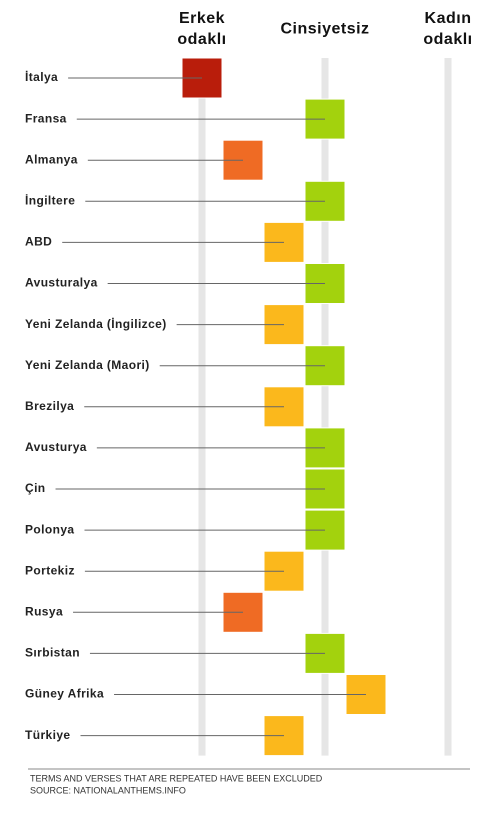  What do you see at coordinates (48, 735) in the screenshot?
I see `category-label: Türkiye` at bounding box center [48, 735].